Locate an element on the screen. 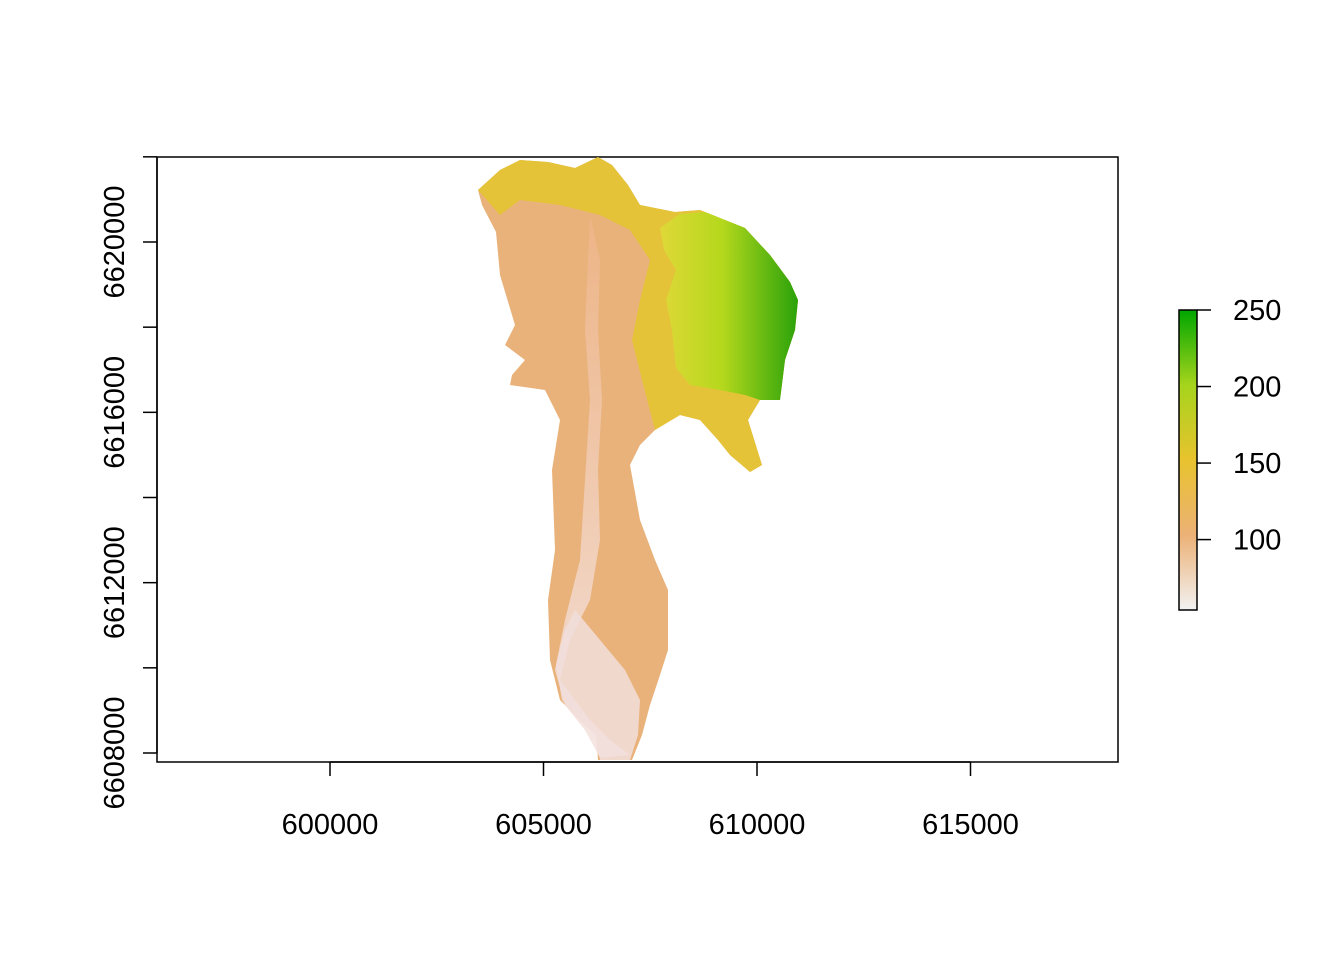  legend-label: 250 is located at coordinates (1257, 311).